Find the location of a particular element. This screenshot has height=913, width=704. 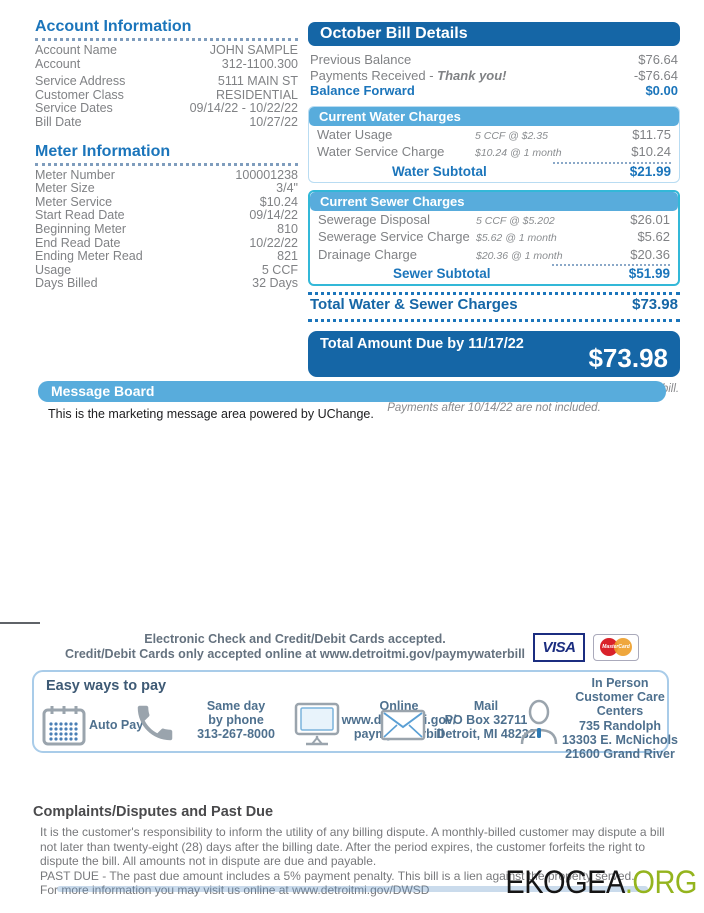

meter-row: Days Billed 32 Days is located at coordinates (166, 284).